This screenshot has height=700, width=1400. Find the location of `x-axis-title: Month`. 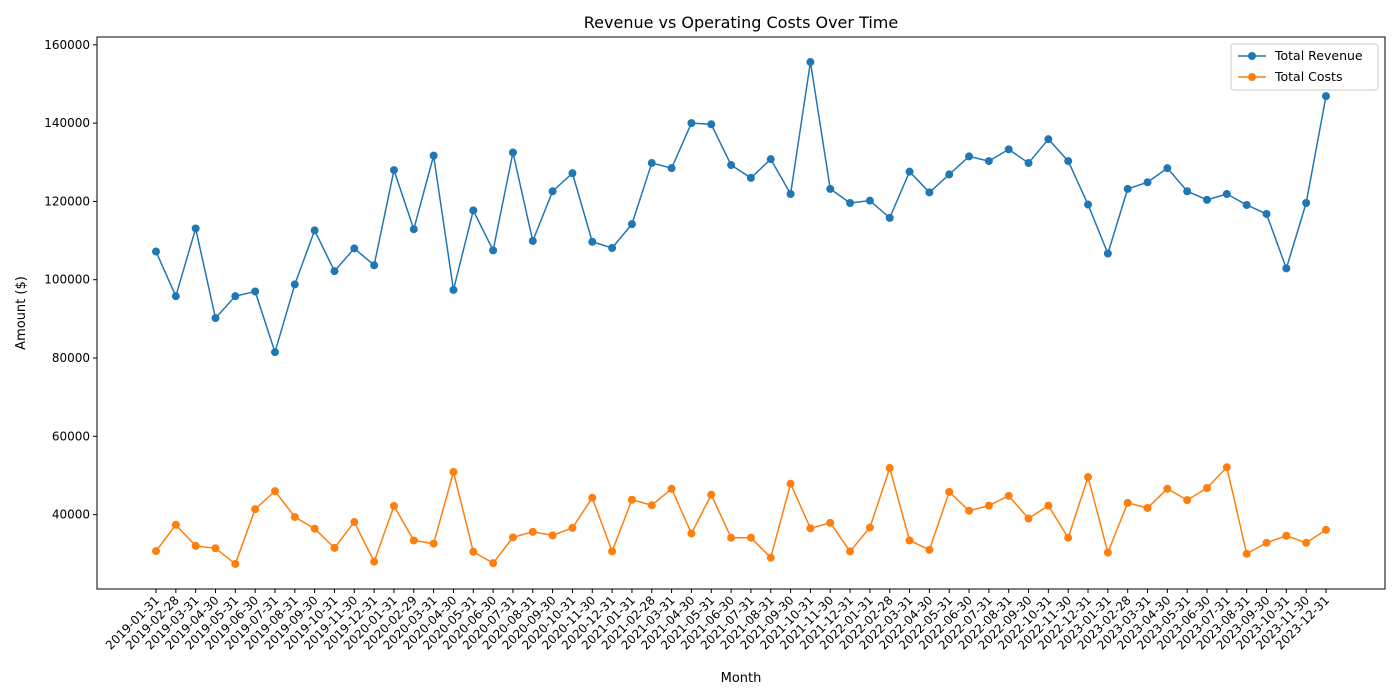

x-axis-title: Month is located at coordinates (741, 678).